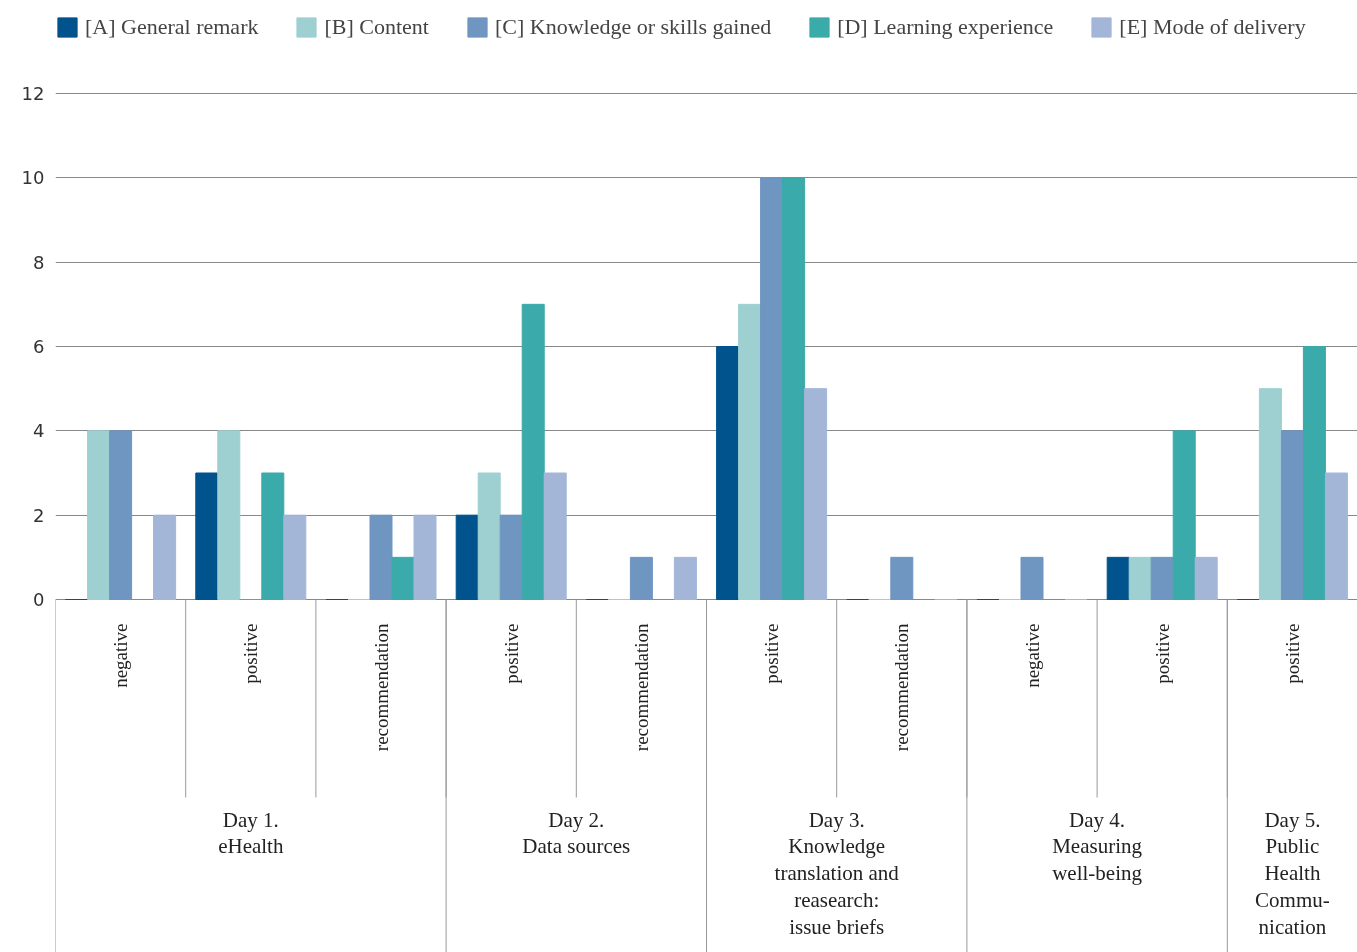 Image resolution: width=1357 pixels, height=952 pixels. What do you see at coordinates (1292, 873) in the screenshot?
I see `text: Day 5. Public Health Commu- nication` at bounding box center [1292, 873].